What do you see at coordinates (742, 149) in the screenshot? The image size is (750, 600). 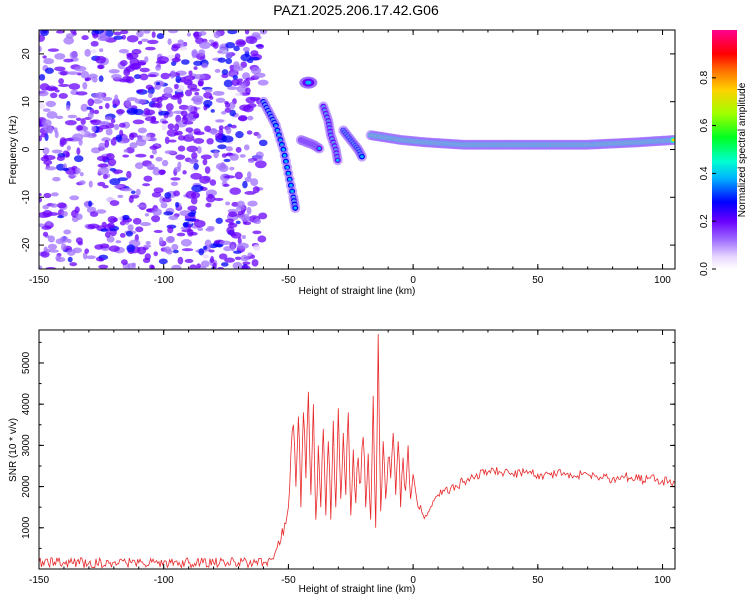 I see `colorbar-label: Normalized spectral amplitude` at bounding box center [742, 149].